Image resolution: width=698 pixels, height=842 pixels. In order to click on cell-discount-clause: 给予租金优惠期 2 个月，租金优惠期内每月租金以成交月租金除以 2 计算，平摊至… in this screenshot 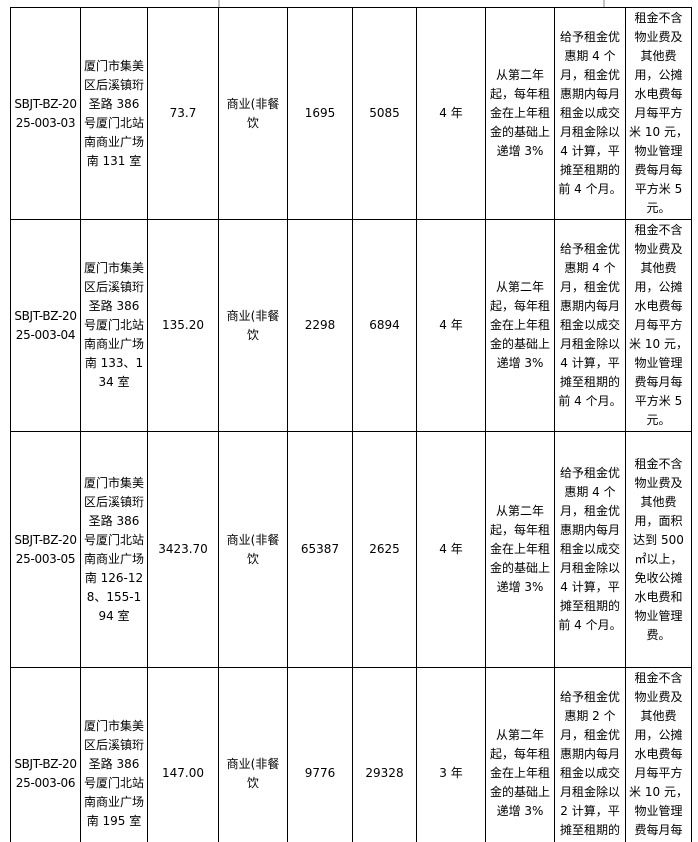, I will do `click(590, 754)`.